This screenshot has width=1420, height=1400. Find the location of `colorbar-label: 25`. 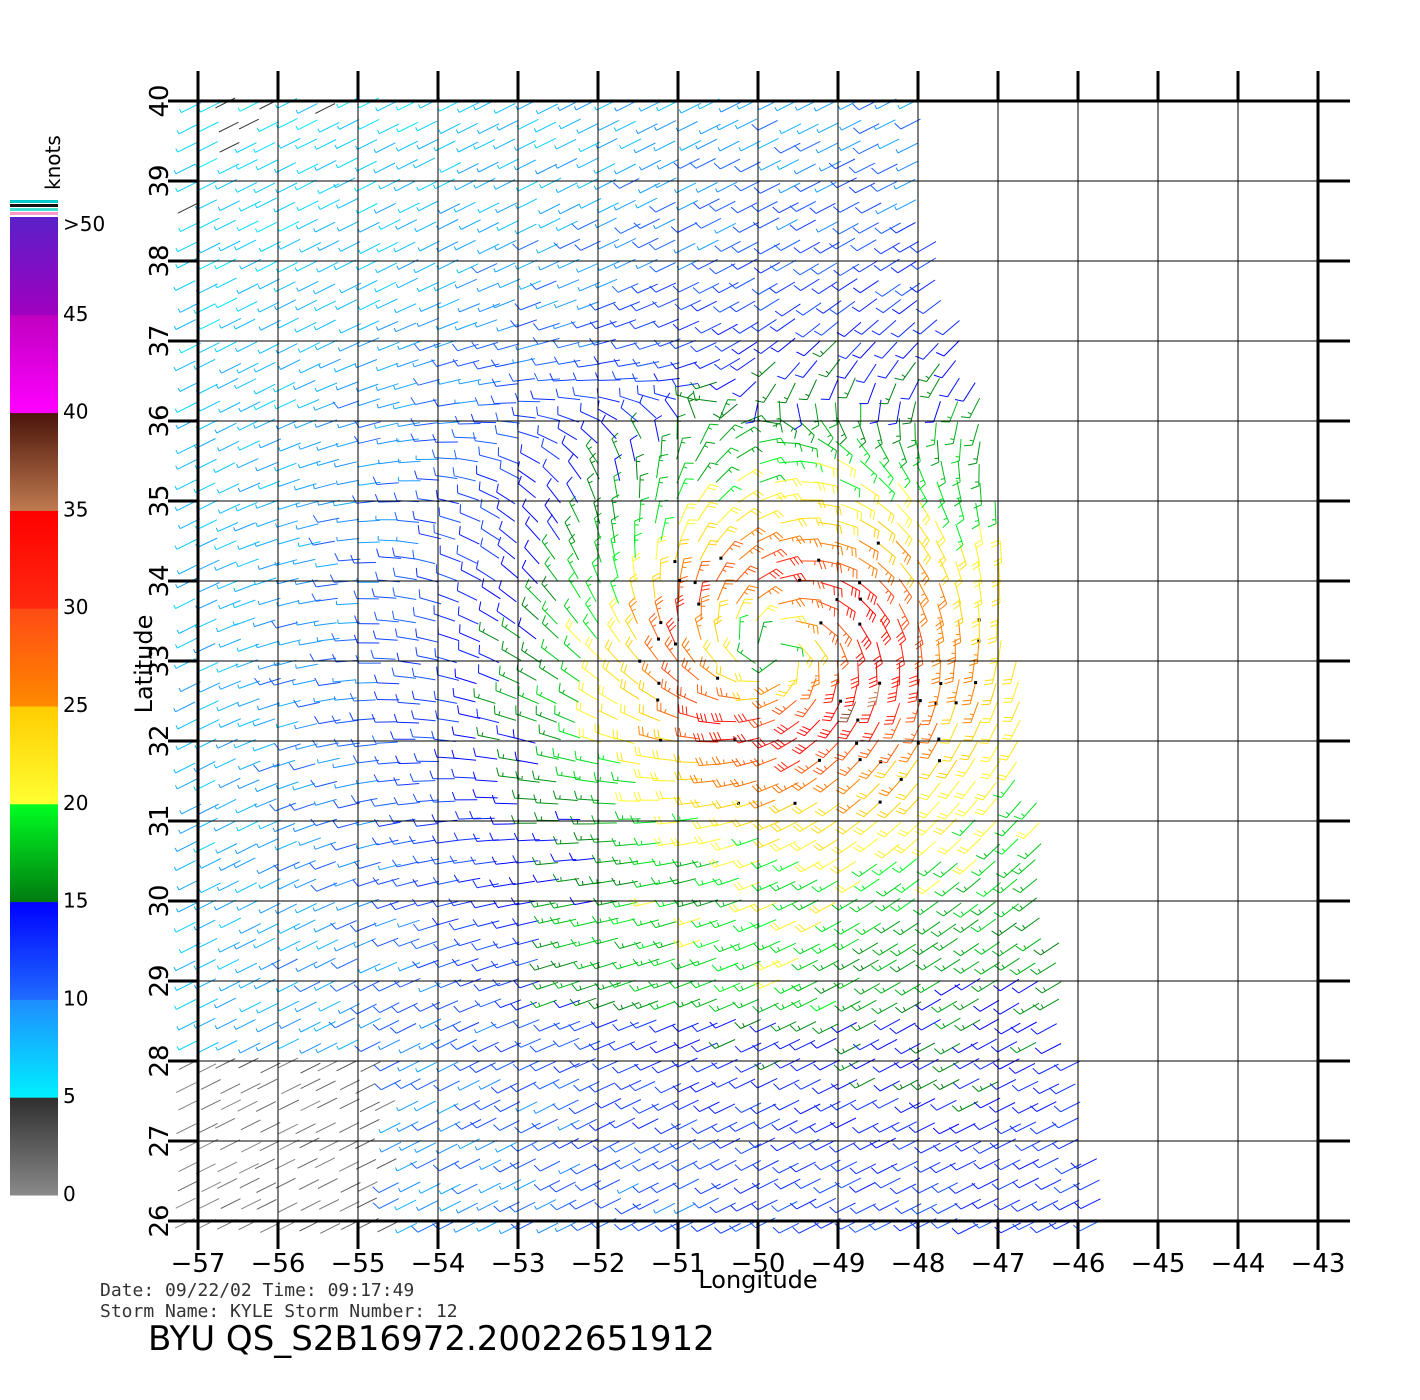

colorbar-label: 25 is located at coordinates (75, 705).